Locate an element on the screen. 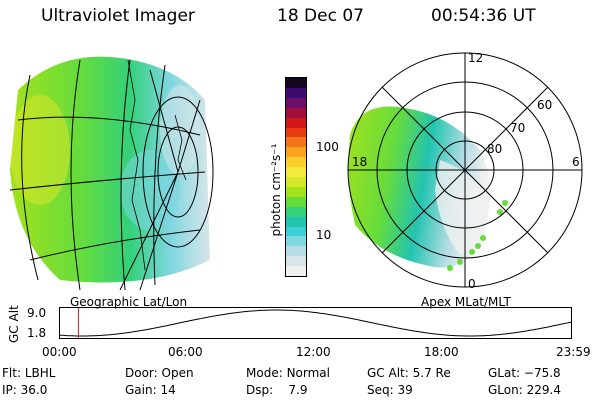 The image size is (600, 400). info-glon: GLon: 229.4 is located at coordinates (524, 390).